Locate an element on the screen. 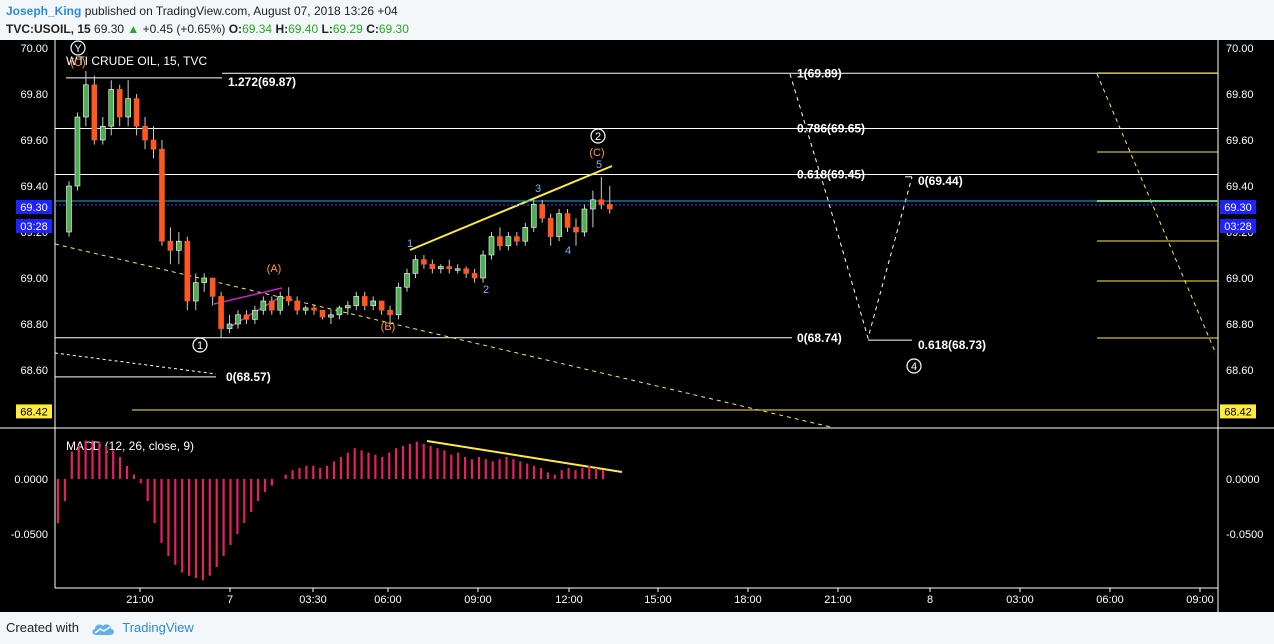 The image size is (1274, 644). author-link: Joseph_King is located at coordinates (44, 11).